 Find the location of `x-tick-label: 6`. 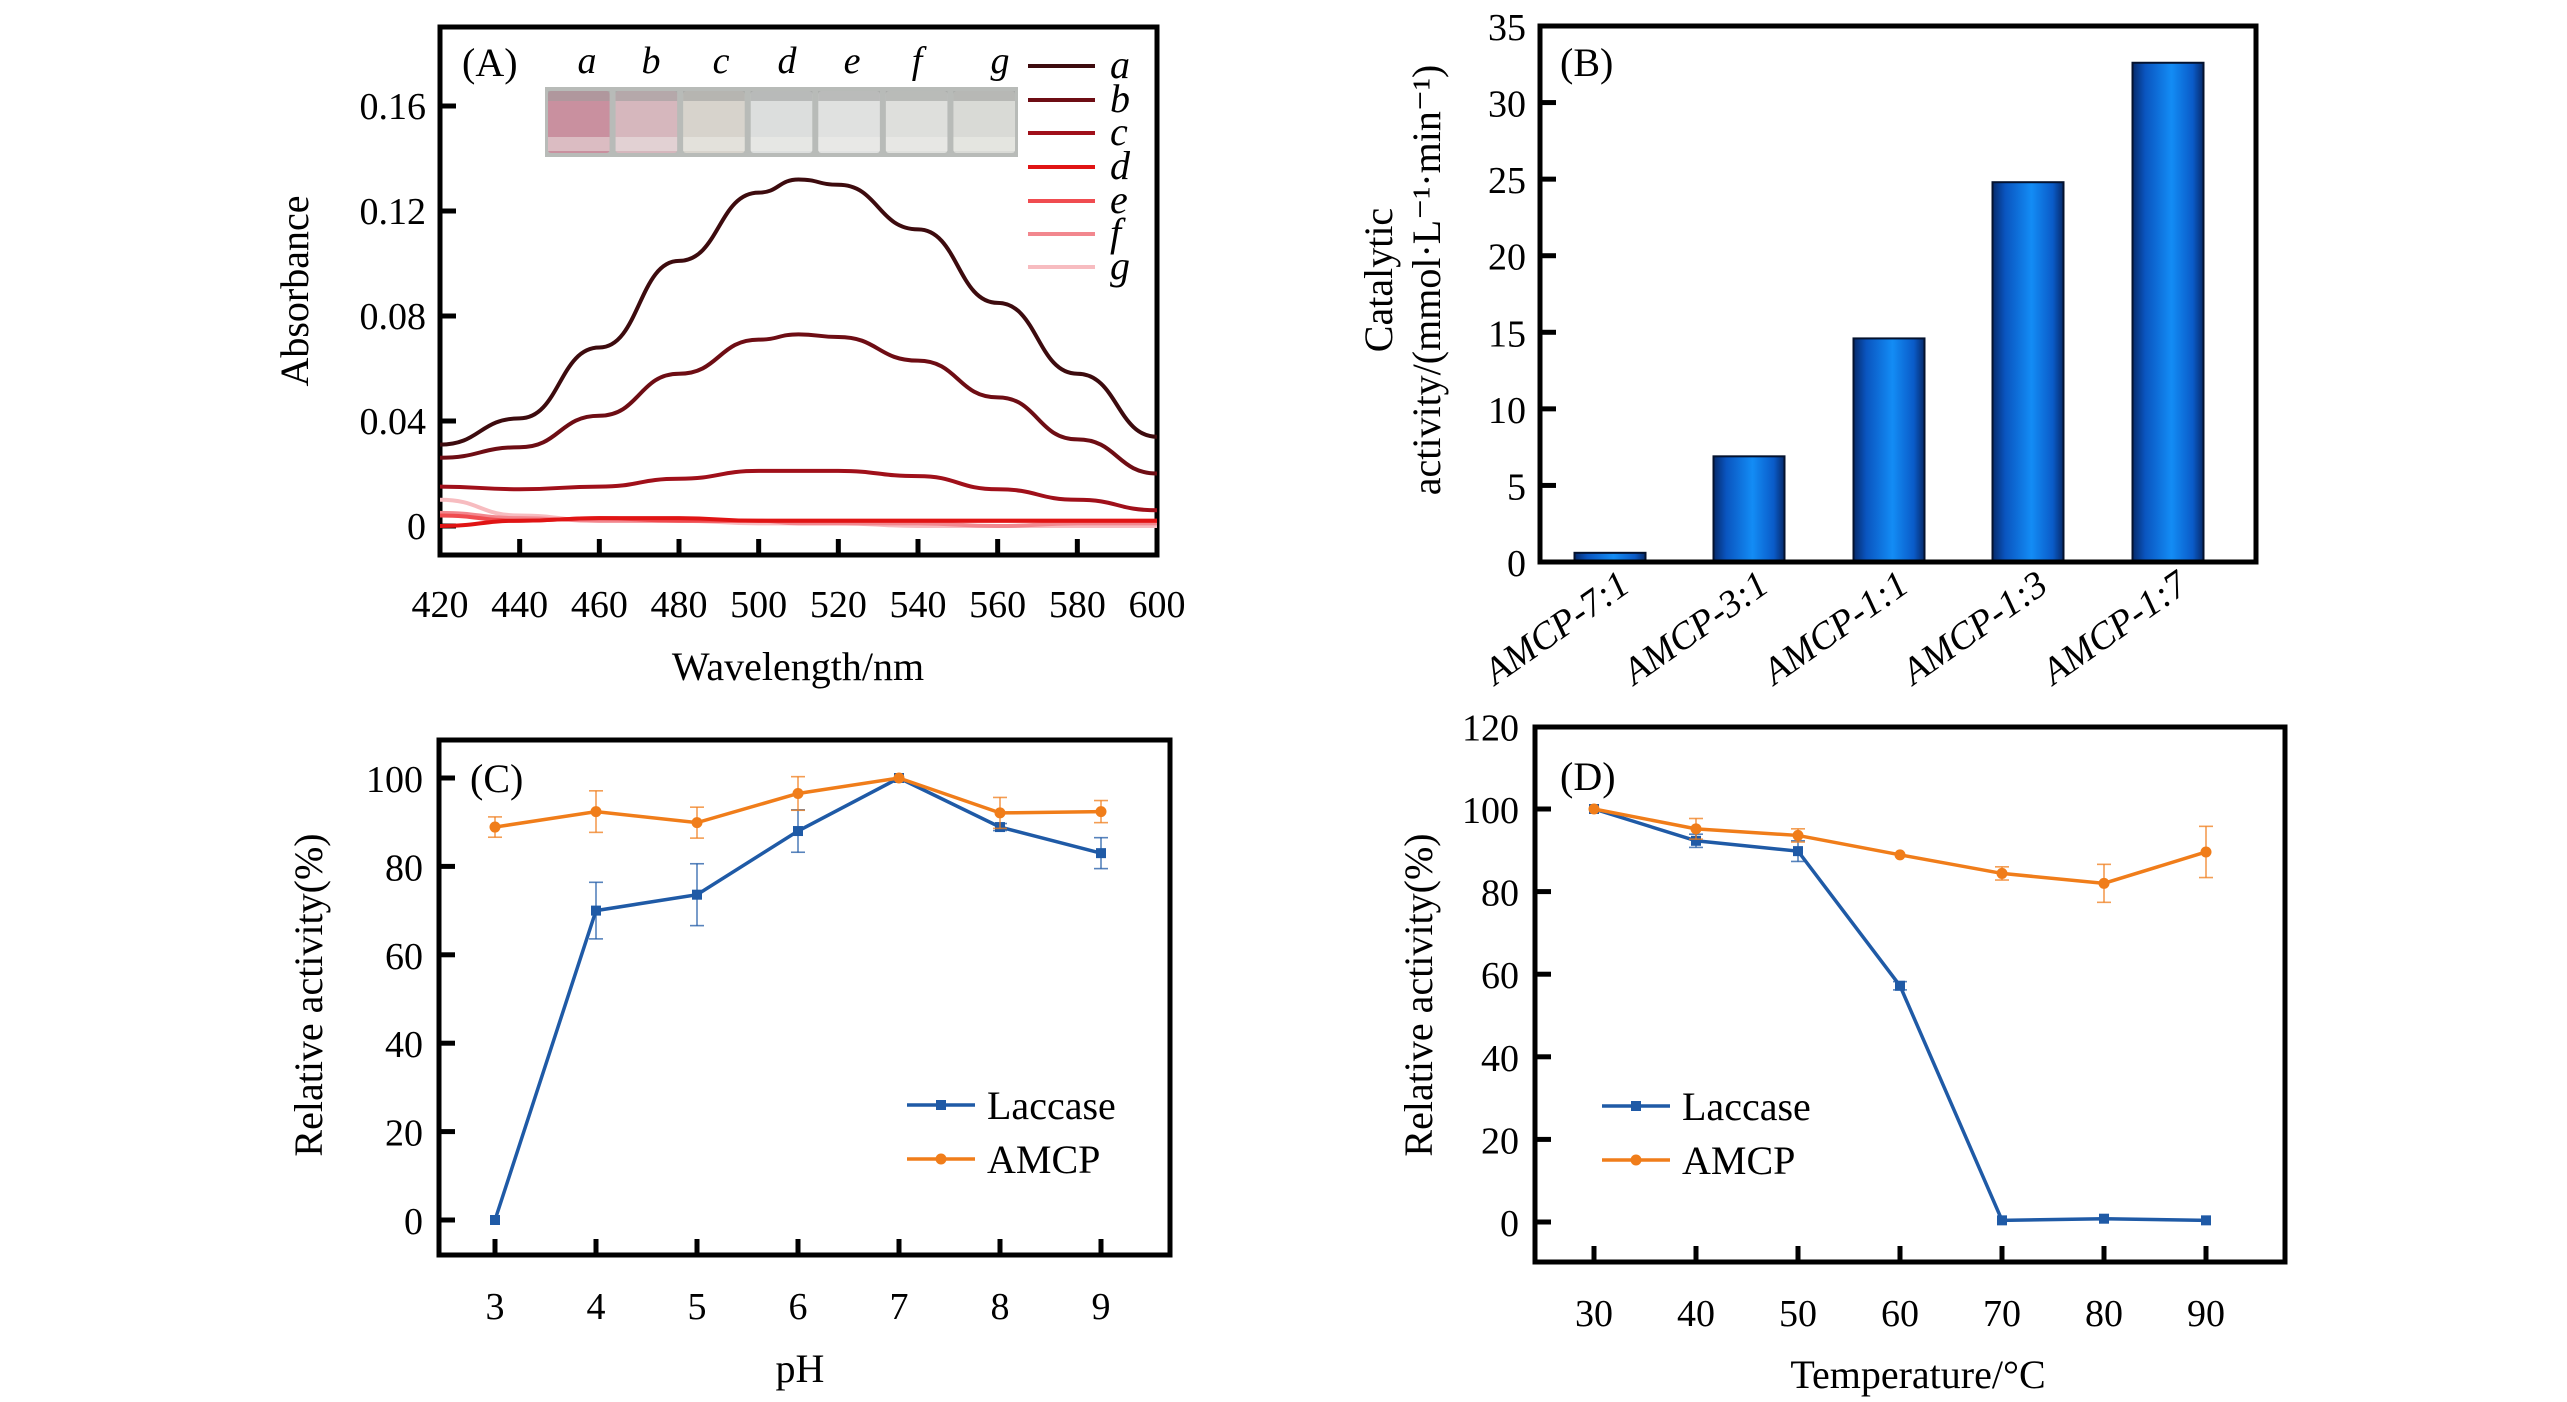

x-tick-label: 6 is located at coordinates (798, 1307).